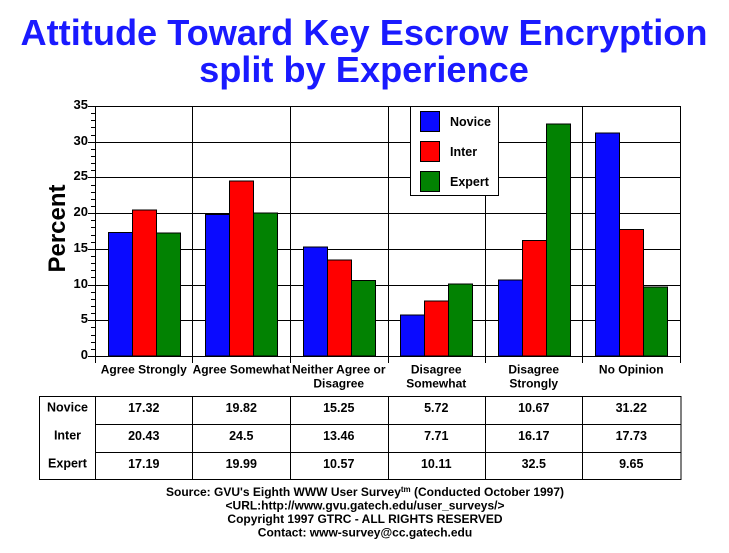 The width and height of the screenshot is (729, 553). I want to click on svg-text: 31.22, so click(631, 408).